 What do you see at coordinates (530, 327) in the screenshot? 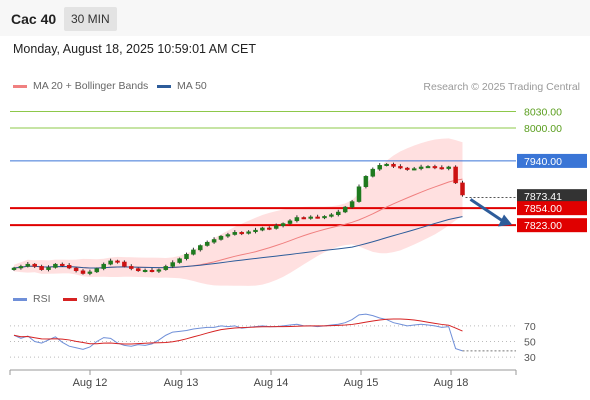
I see `rsi-tick-label: 70` at bounding box center [530, 327].